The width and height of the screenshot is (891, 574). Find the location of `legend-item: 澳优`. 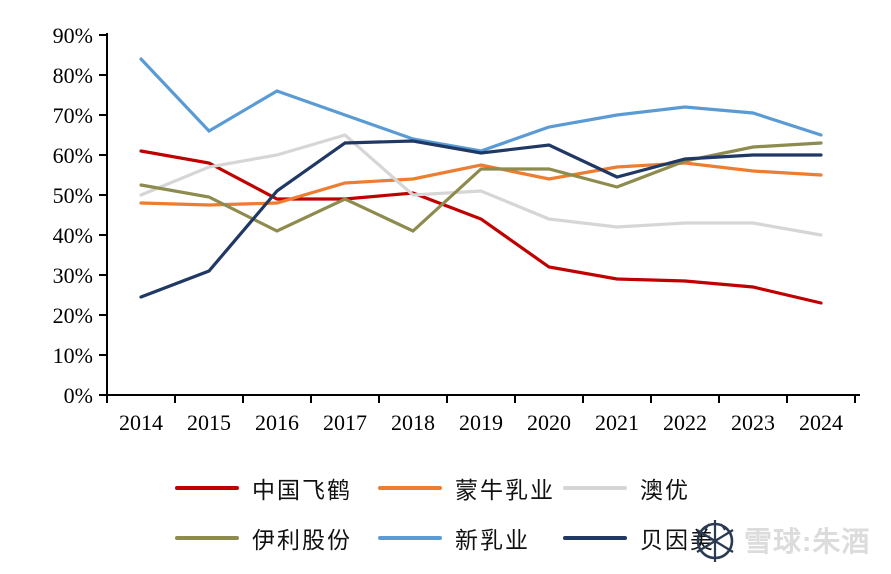

legend-item: 澳优 is located at coordinates (626, 488).